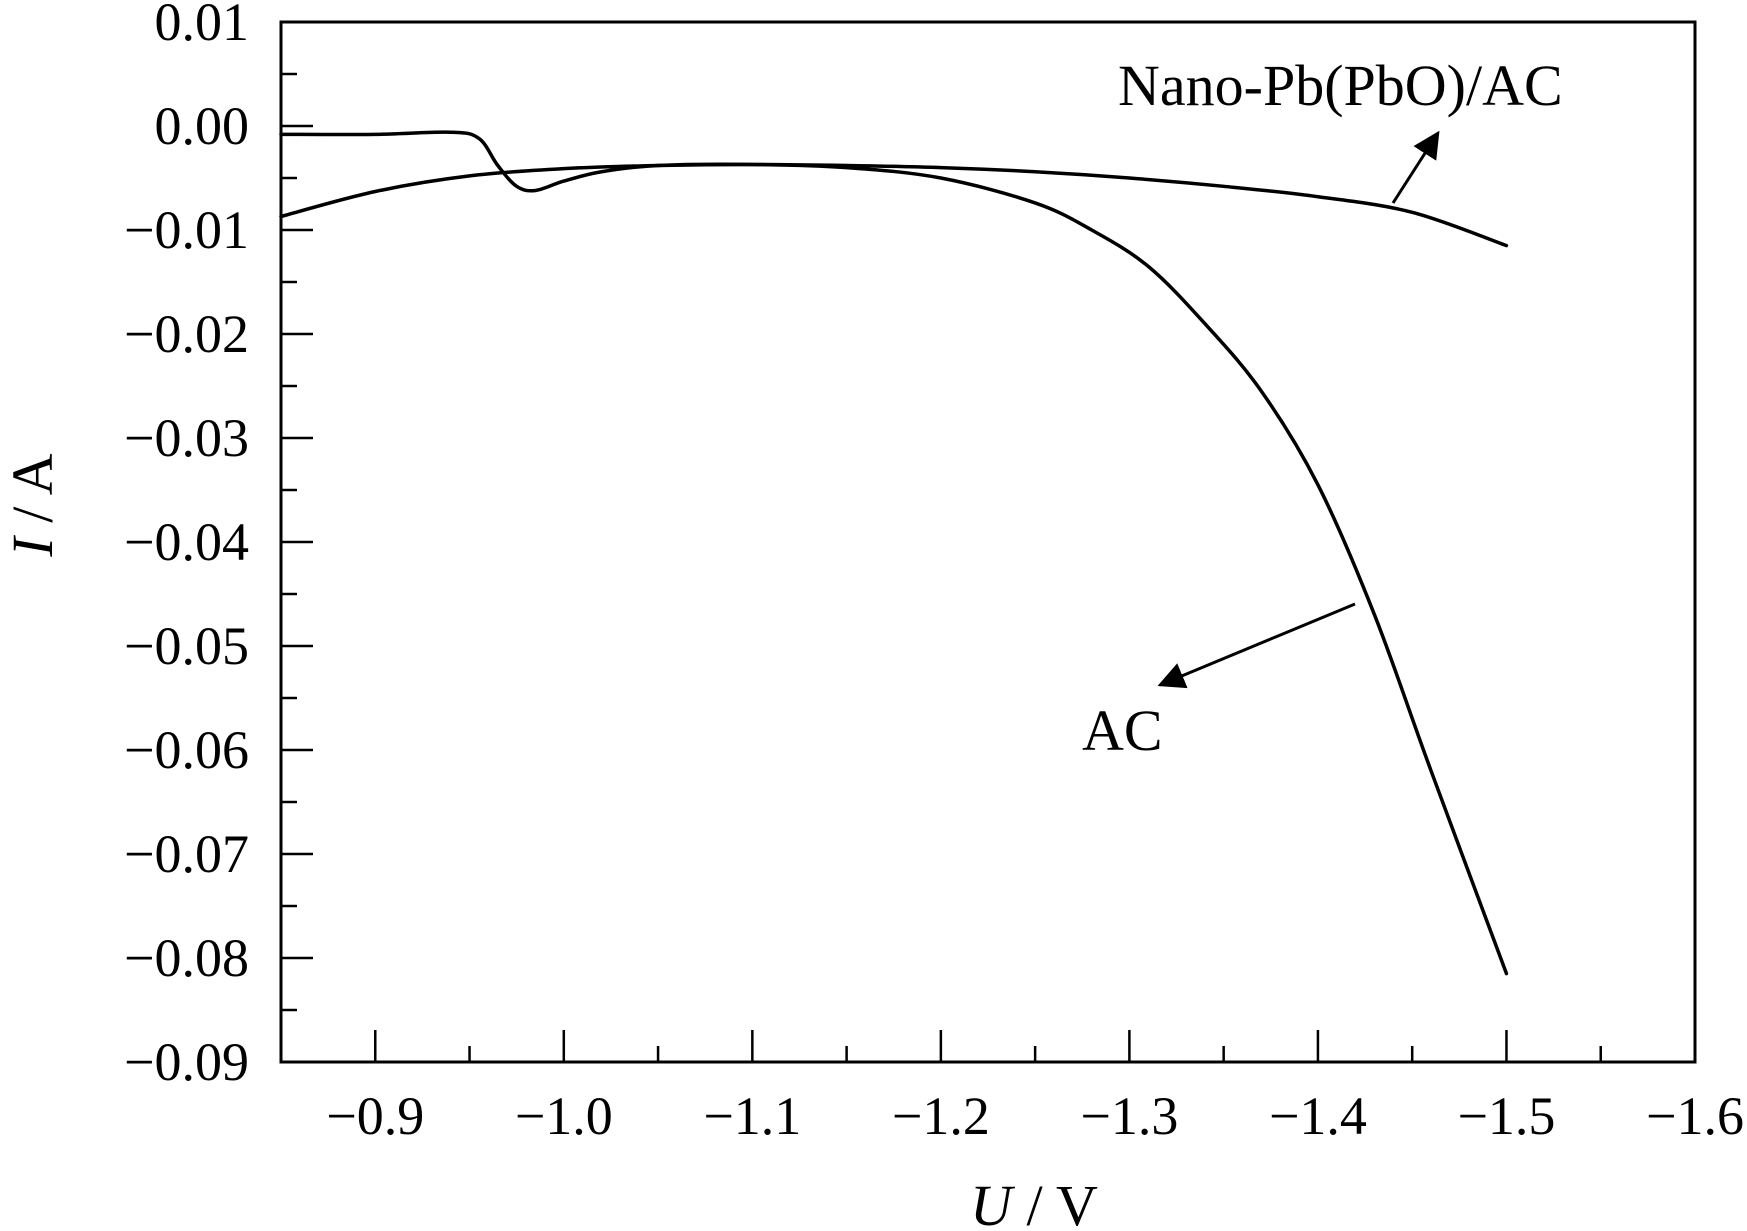 This screenshot has width=1747, height=1231. What do you see at coordinates (186, 958) in the screenshot?
I see `y-tick-label: −0.08` at bounding box center [186, 958].